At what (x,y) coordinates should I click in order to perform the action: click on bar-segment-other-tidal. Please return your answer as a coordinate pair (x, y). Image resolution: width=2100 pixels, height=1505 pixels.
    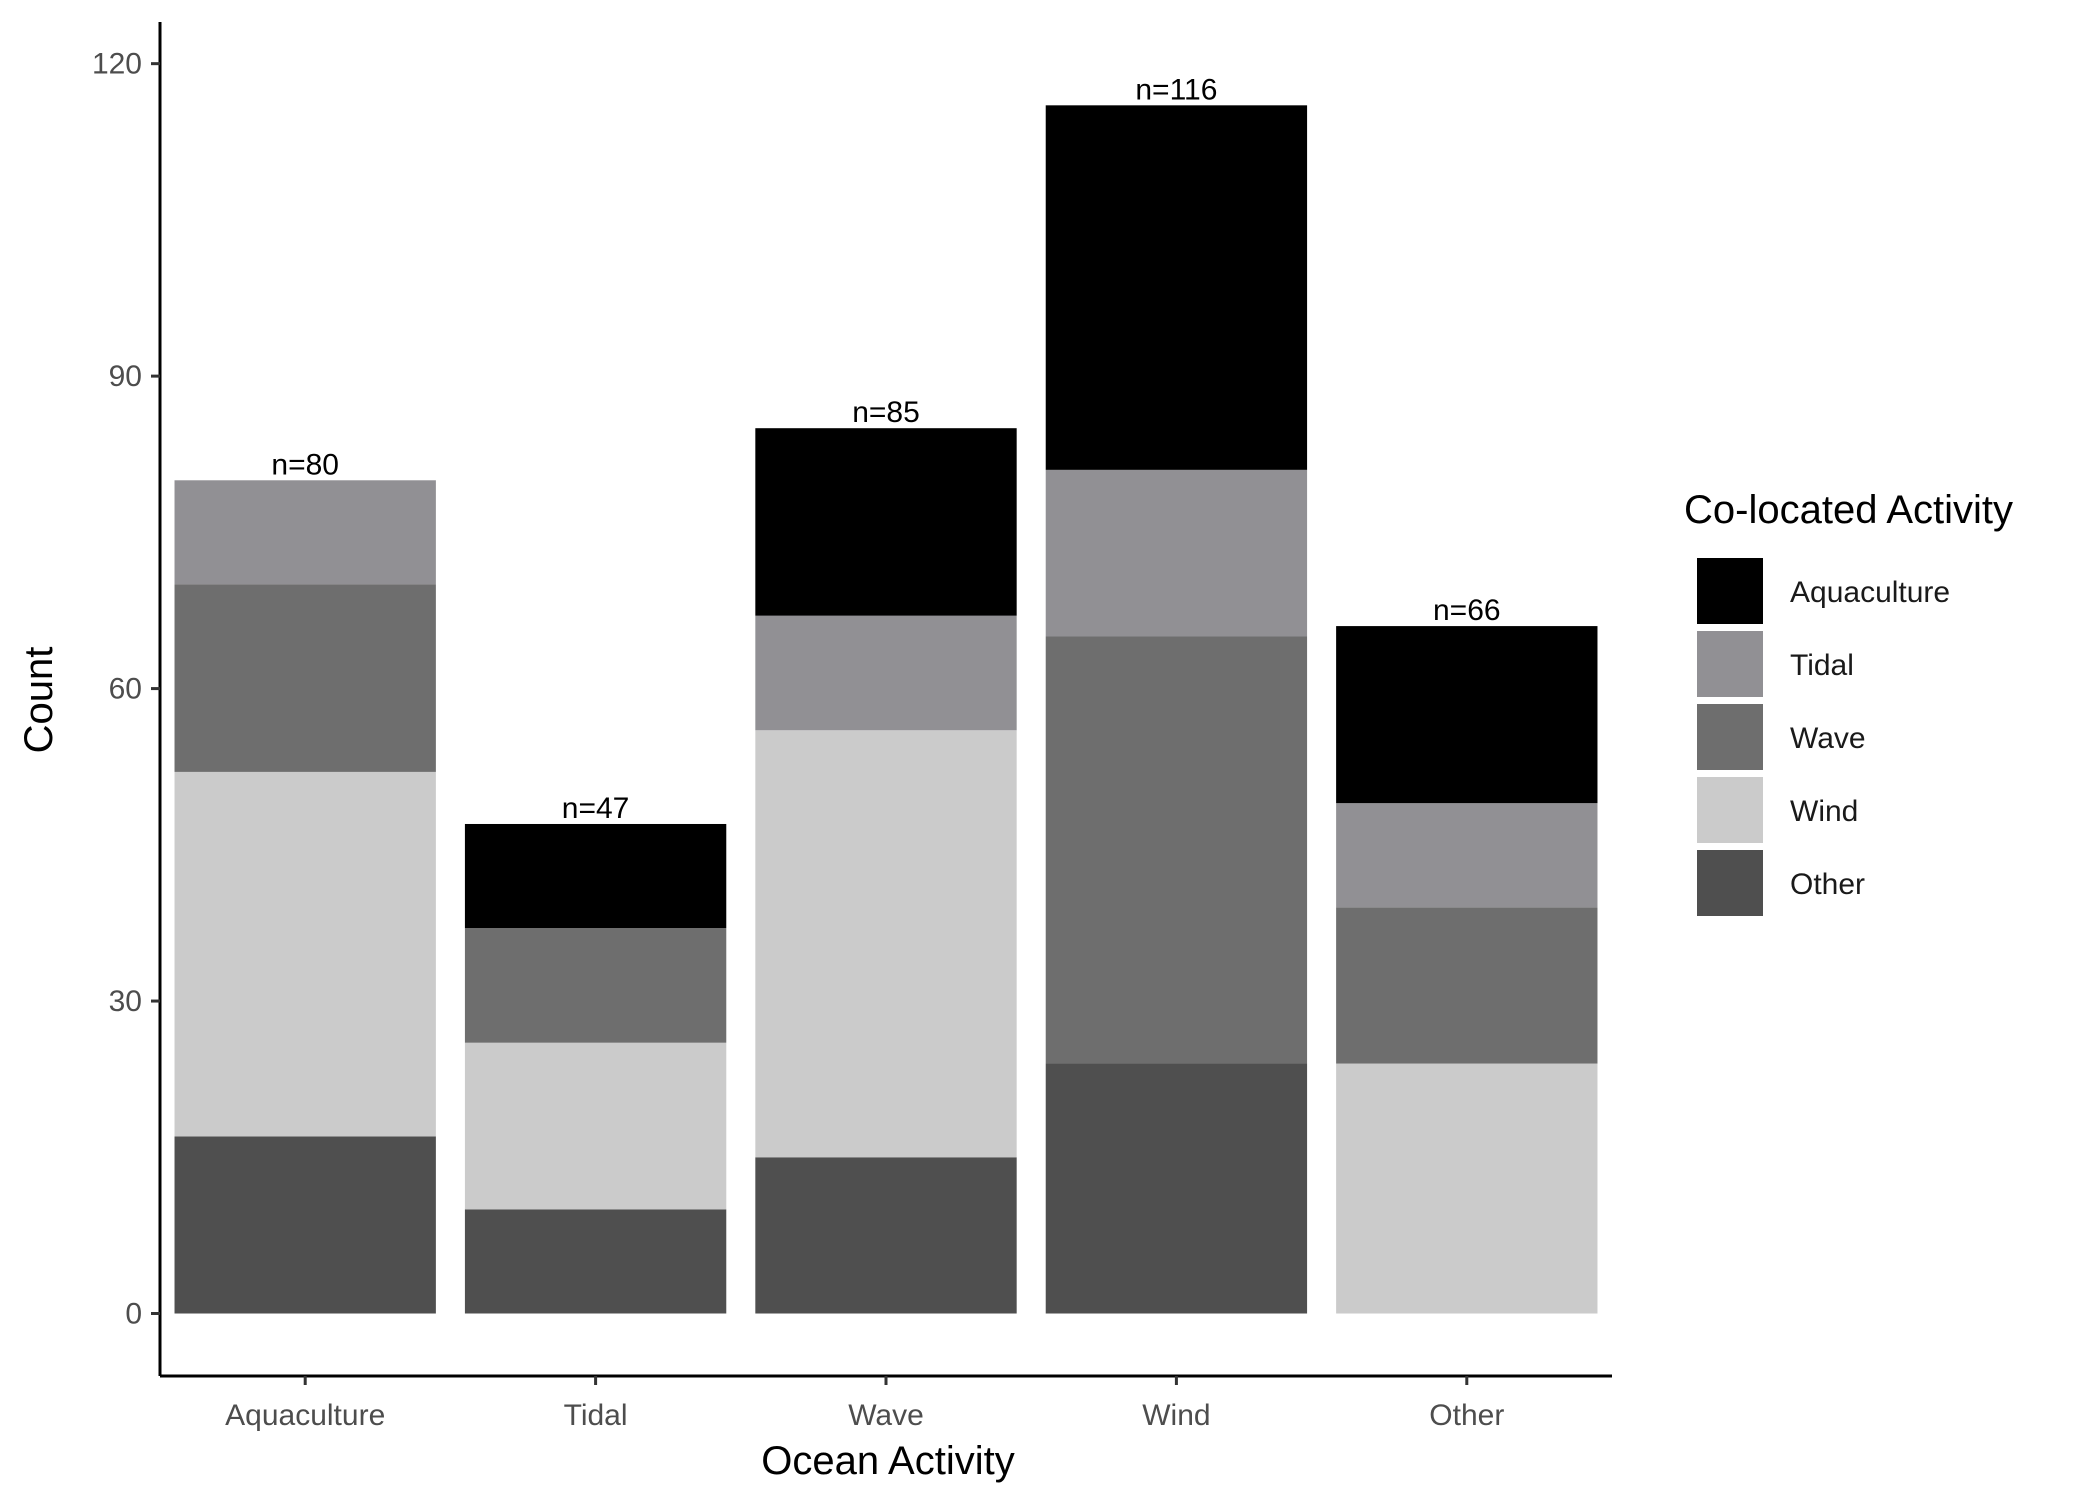
    Looking at the image, I should click on (1467, 855).